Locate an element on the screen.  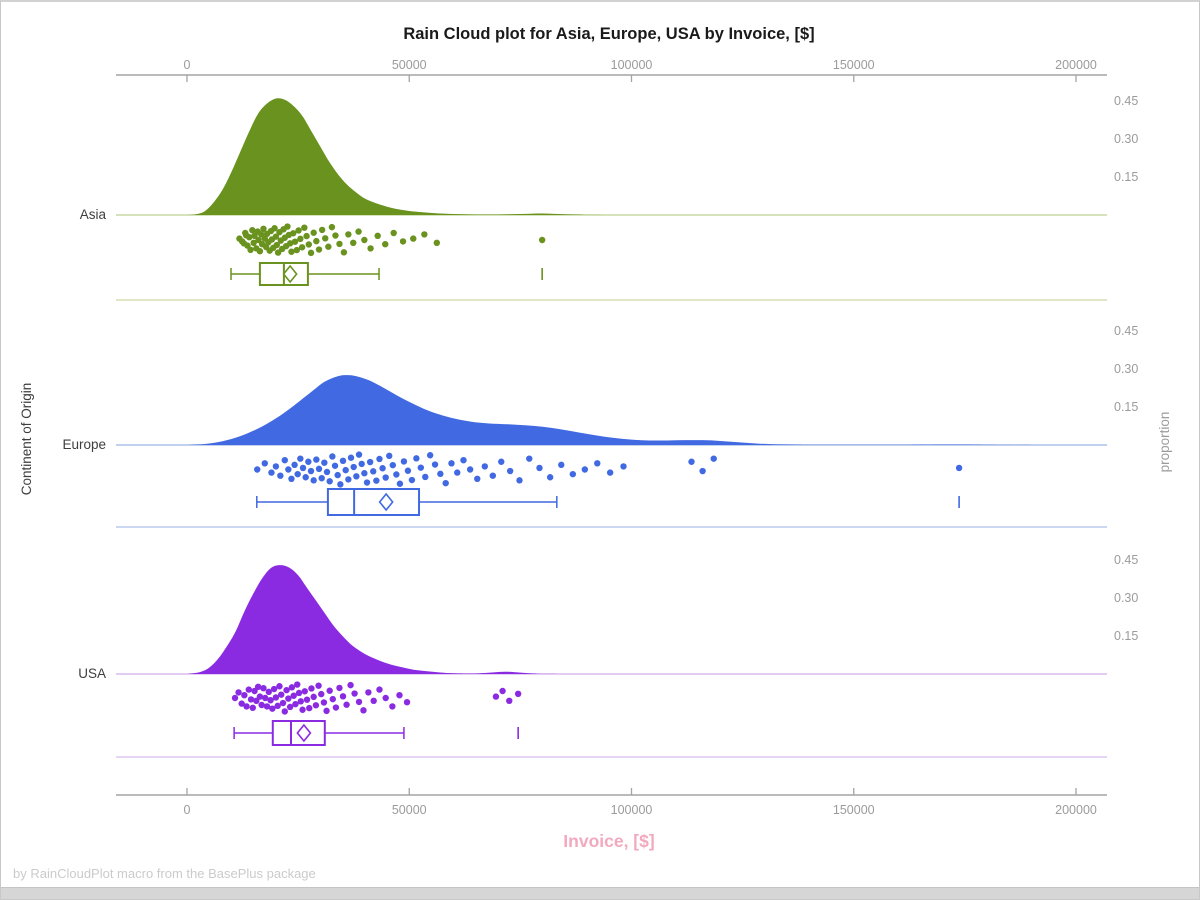
density-cloud is located at coordinates (631, 619).